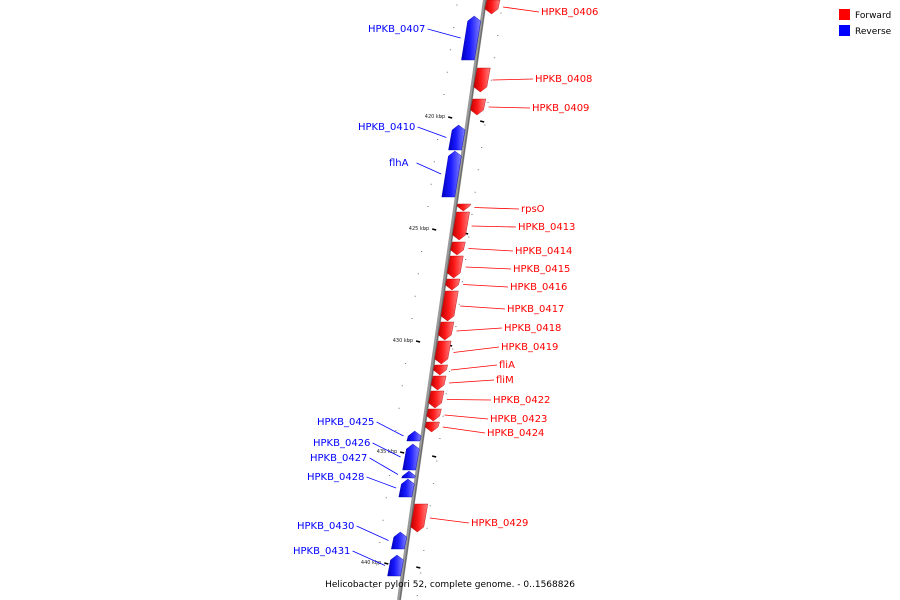 The width and height of the screenshot is (900, 600). What do you see at coordinates (335, 477) in the screenshot?
I see `gene-label-hpkb-0428: HPKB_0428` at bounding box center [335, 477].